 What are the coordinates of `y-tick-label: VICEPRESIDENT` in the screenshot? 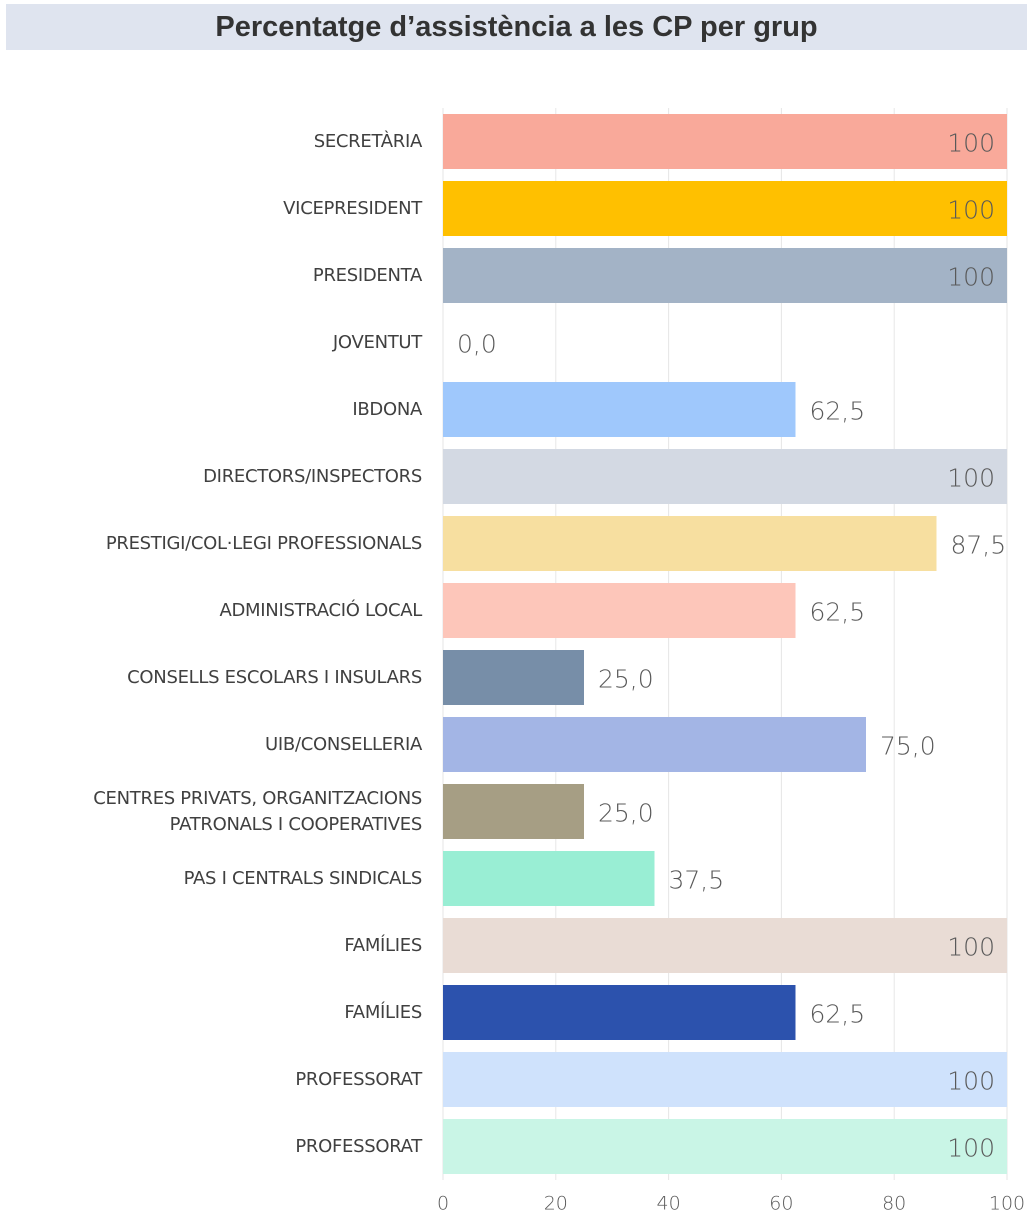 It's located at (352, 208).